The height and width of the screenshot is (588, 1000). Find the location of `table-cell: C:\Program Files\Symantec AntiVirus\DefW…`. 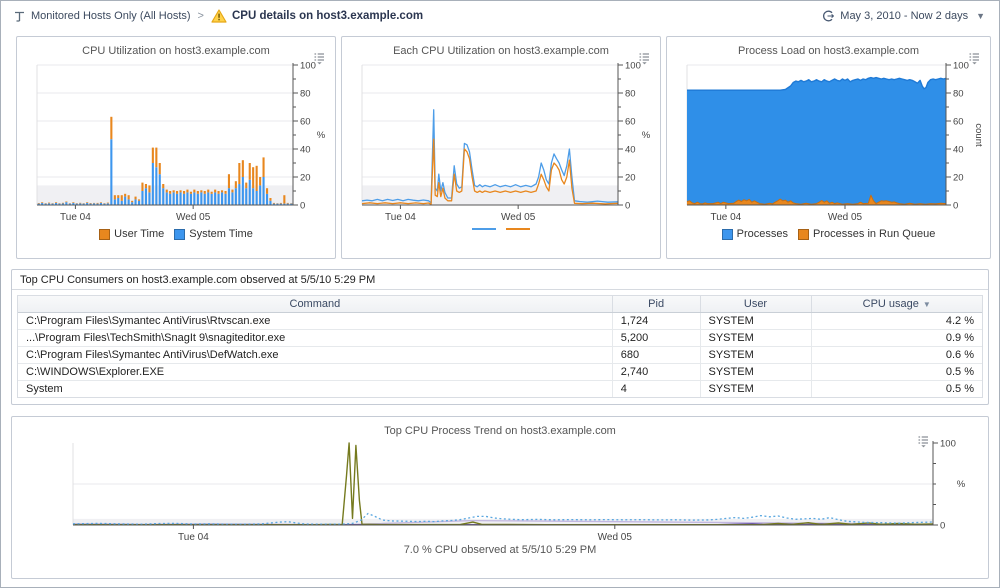

table-cell: C:\Program Files\Symantec AntiVirus\DefW… is located at coordinates (315, 355).